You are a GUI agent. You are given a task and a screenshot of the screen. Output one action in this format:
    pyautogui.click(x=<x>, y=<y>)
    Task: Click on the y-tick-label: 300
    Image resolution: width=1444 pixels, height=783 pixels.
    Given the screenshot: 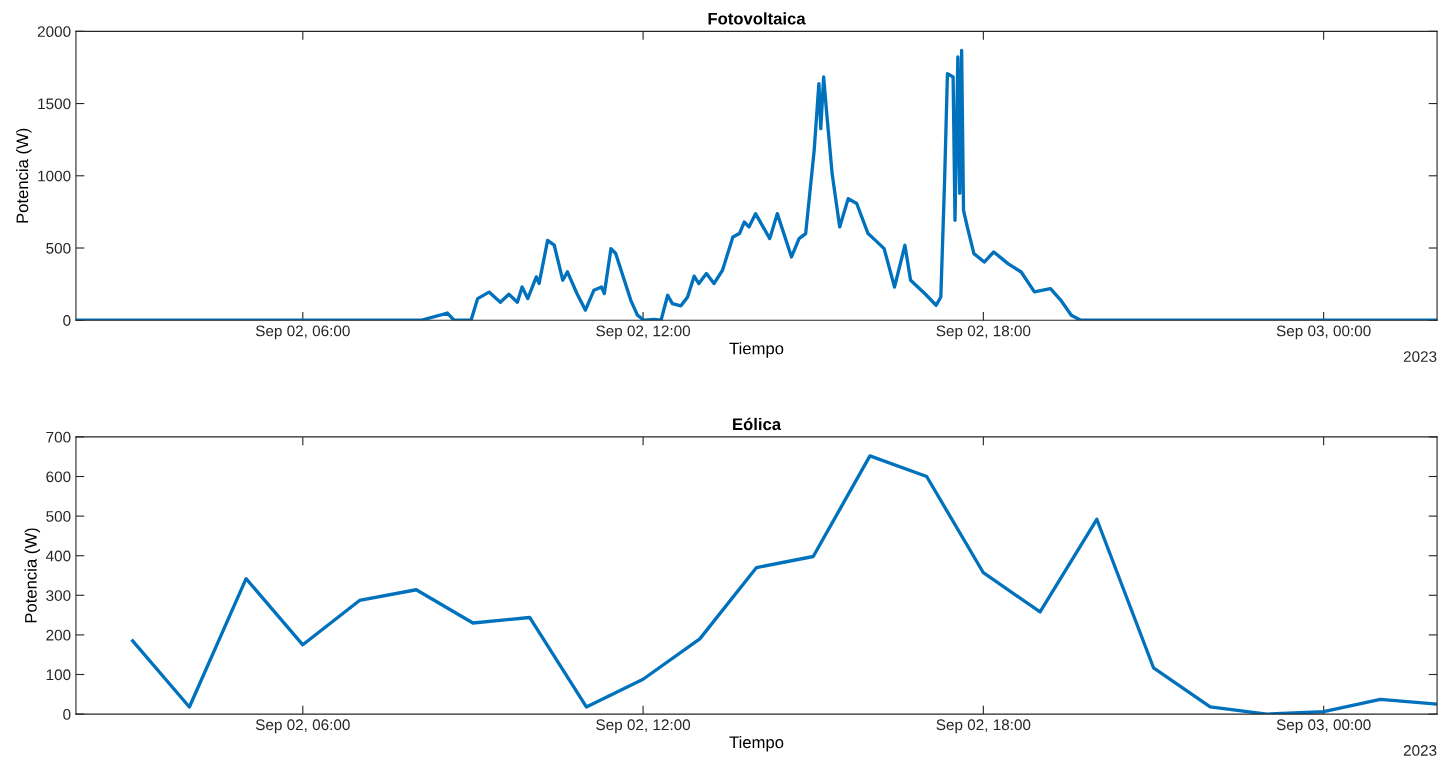 What is the action you would take?
    pyautogui.click(x=58, y=595)
    